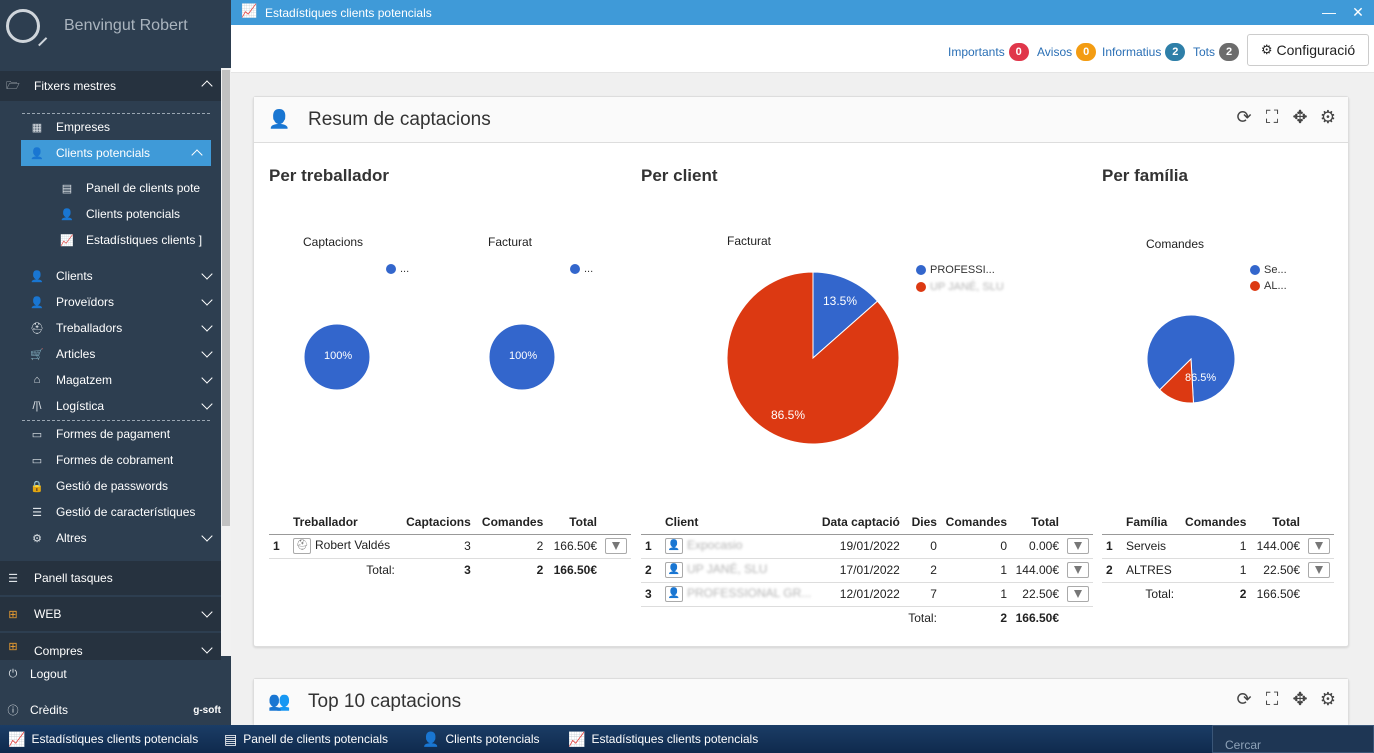  I want to click on avatar, so click(27, 28).